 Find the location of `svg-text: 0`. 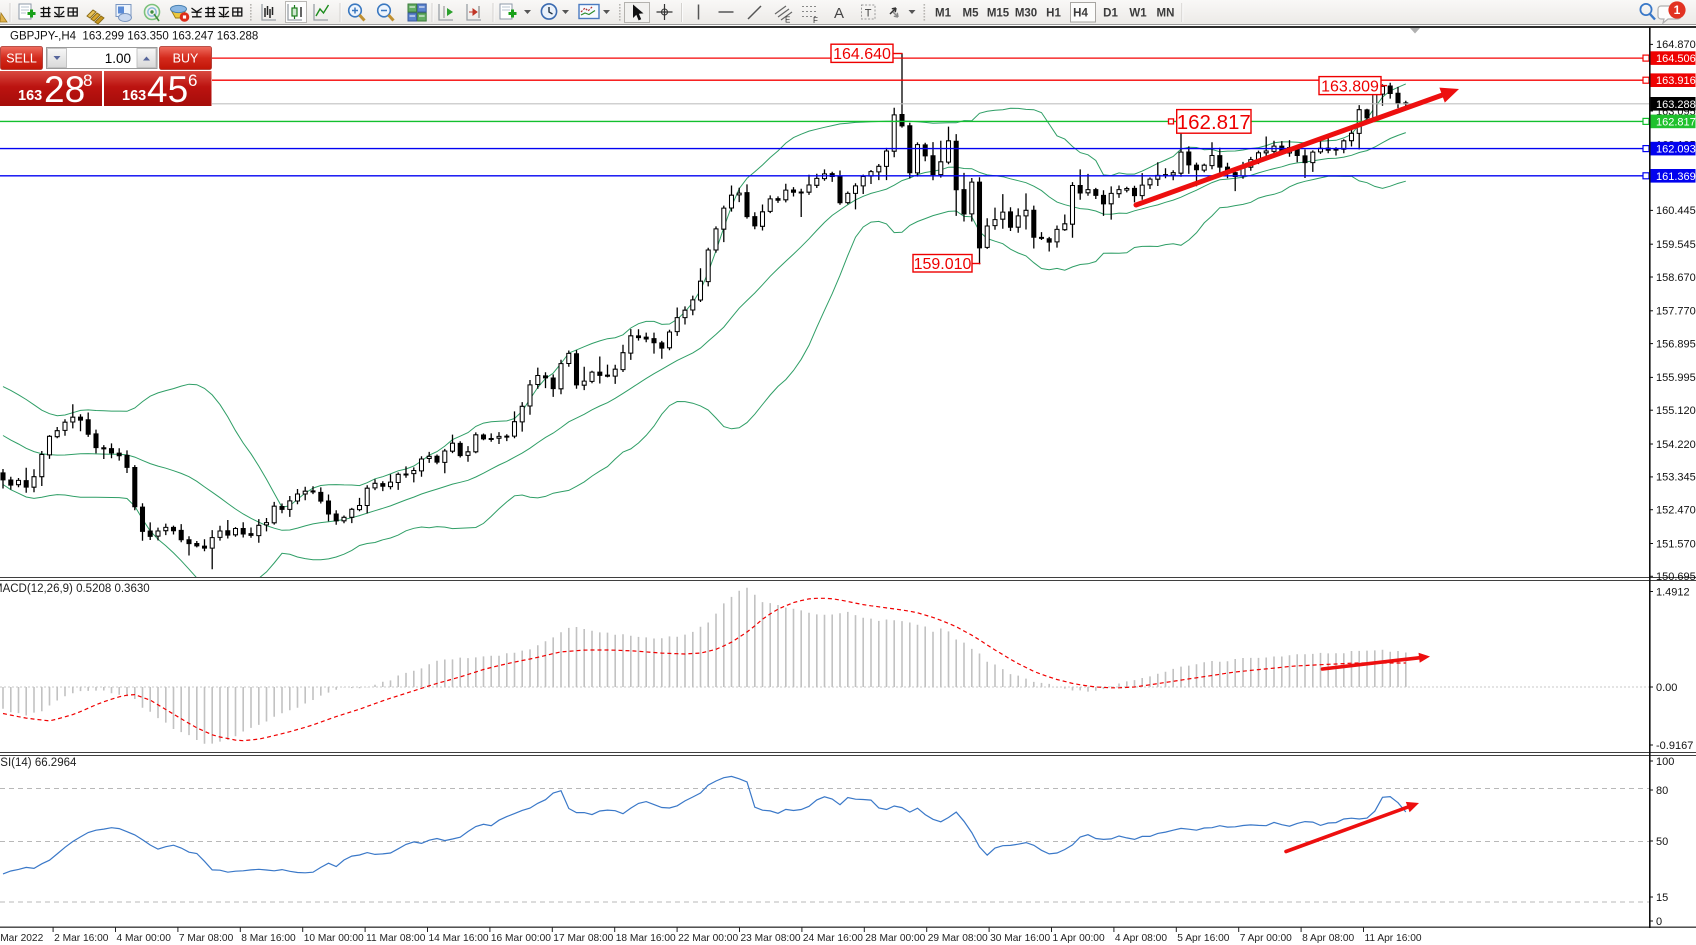

svg-text: 0 is located at coordinates (1659, 922).